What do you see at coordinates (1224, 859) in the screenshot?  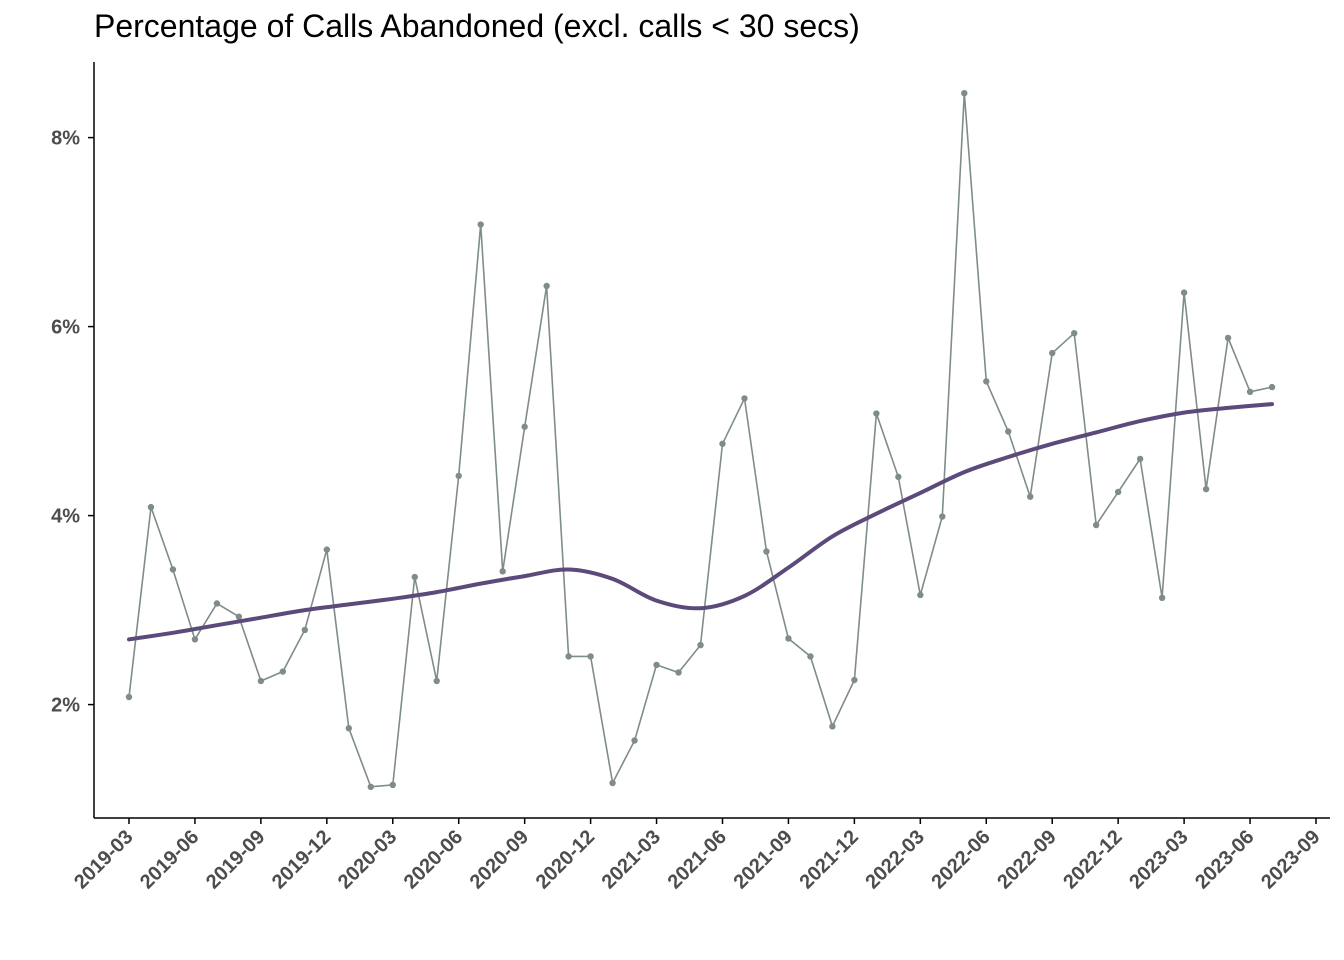 I see `x-tick-label: 2023-06` at bounding box center [1224, 859].